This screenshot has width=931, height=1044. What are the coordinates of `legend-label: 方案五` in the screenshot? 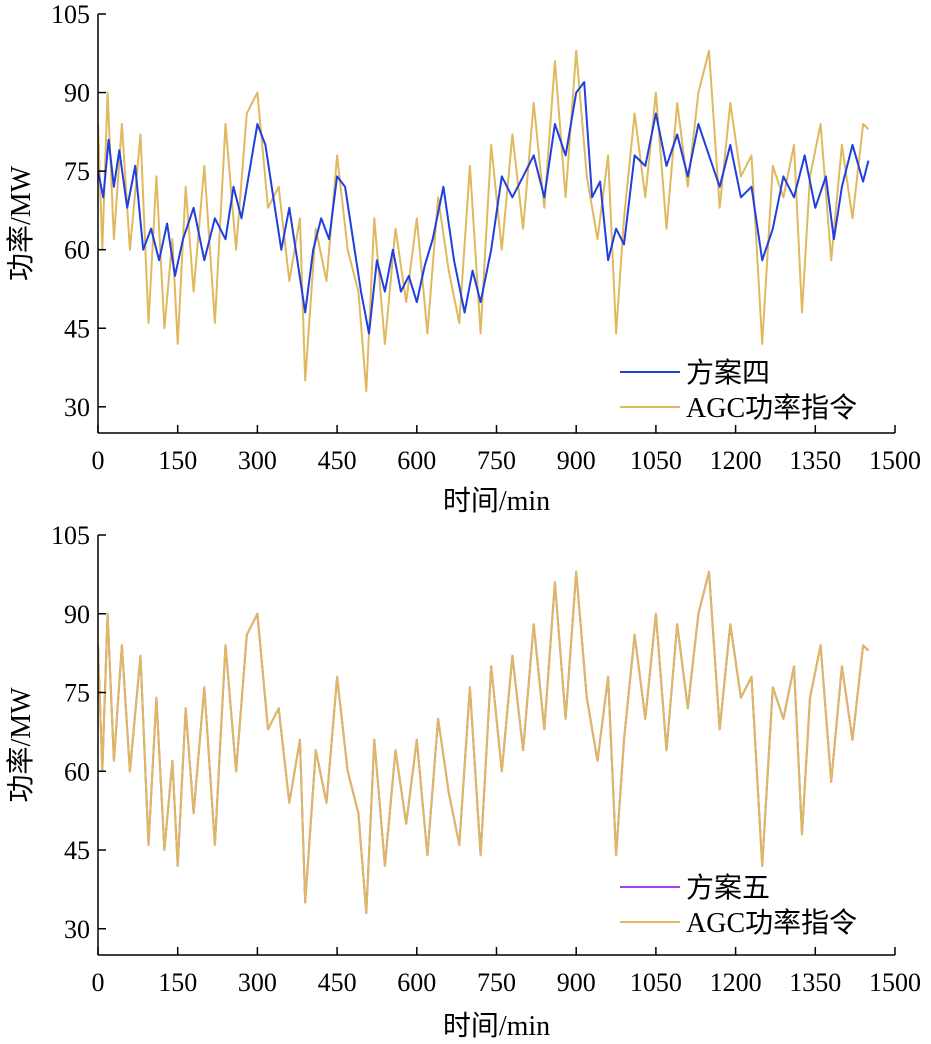 It's located at (728, 888).